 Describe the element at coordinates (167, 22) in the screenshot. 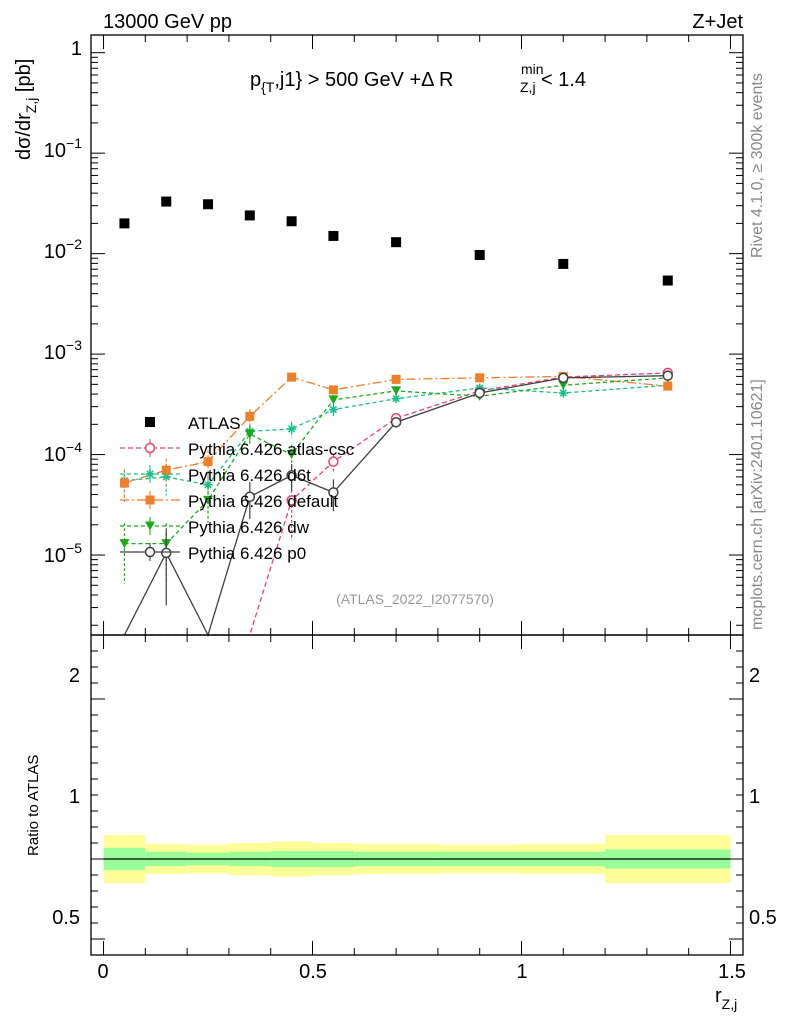

I see `energy-label: 13000 GeV pp` at that location.